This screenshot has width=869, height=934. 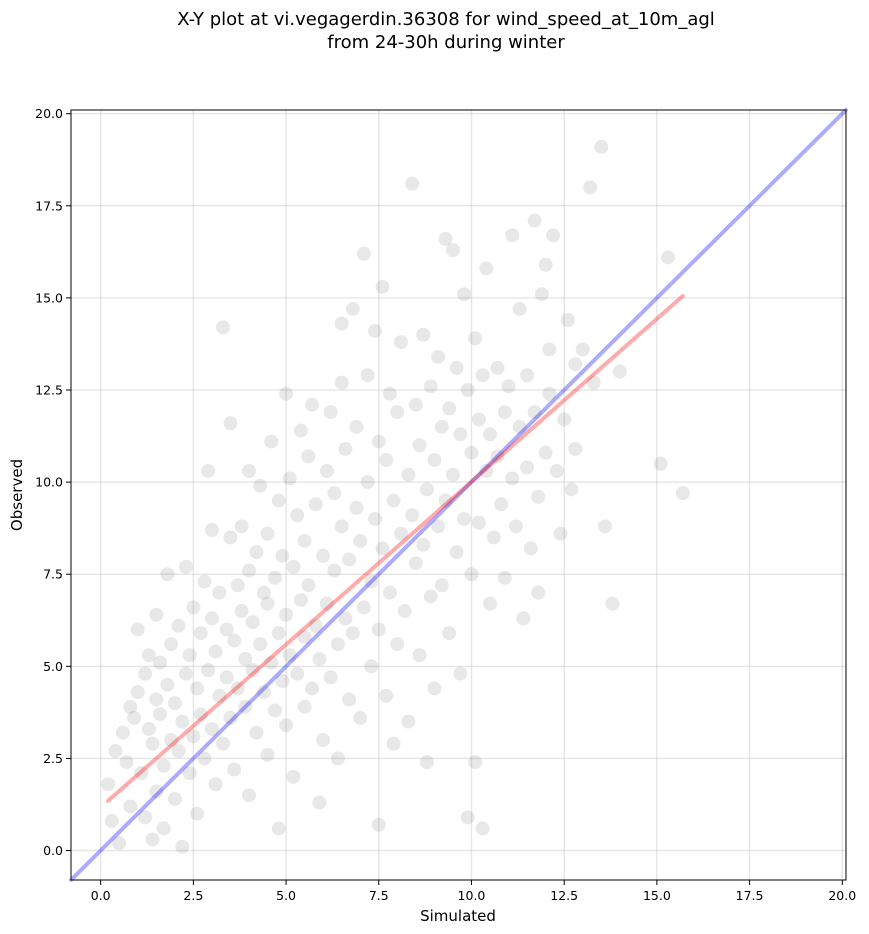 What do you see at coordinates (49, 297) in the screenshot?
I see `y-tick-label: 15.0` at bounding box center [49, 297].